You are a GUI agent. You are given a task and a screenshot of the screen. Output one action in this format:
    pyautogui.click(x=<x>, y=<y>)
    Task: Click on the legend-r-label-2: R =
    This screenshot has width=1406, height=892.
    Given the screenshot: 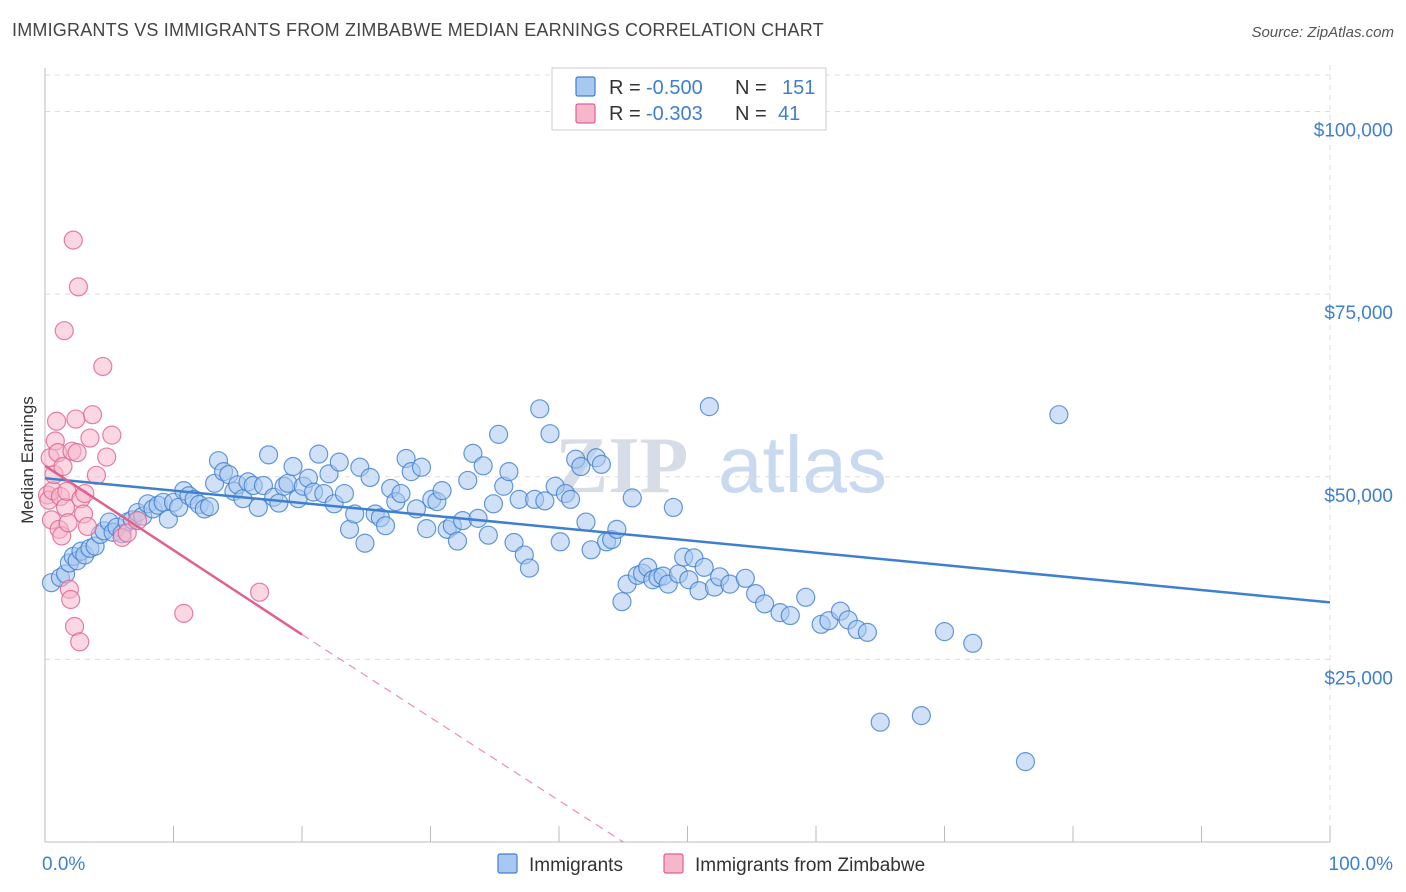 What is the action you would take?
    pyautogui.click(x=625, y=114)
    